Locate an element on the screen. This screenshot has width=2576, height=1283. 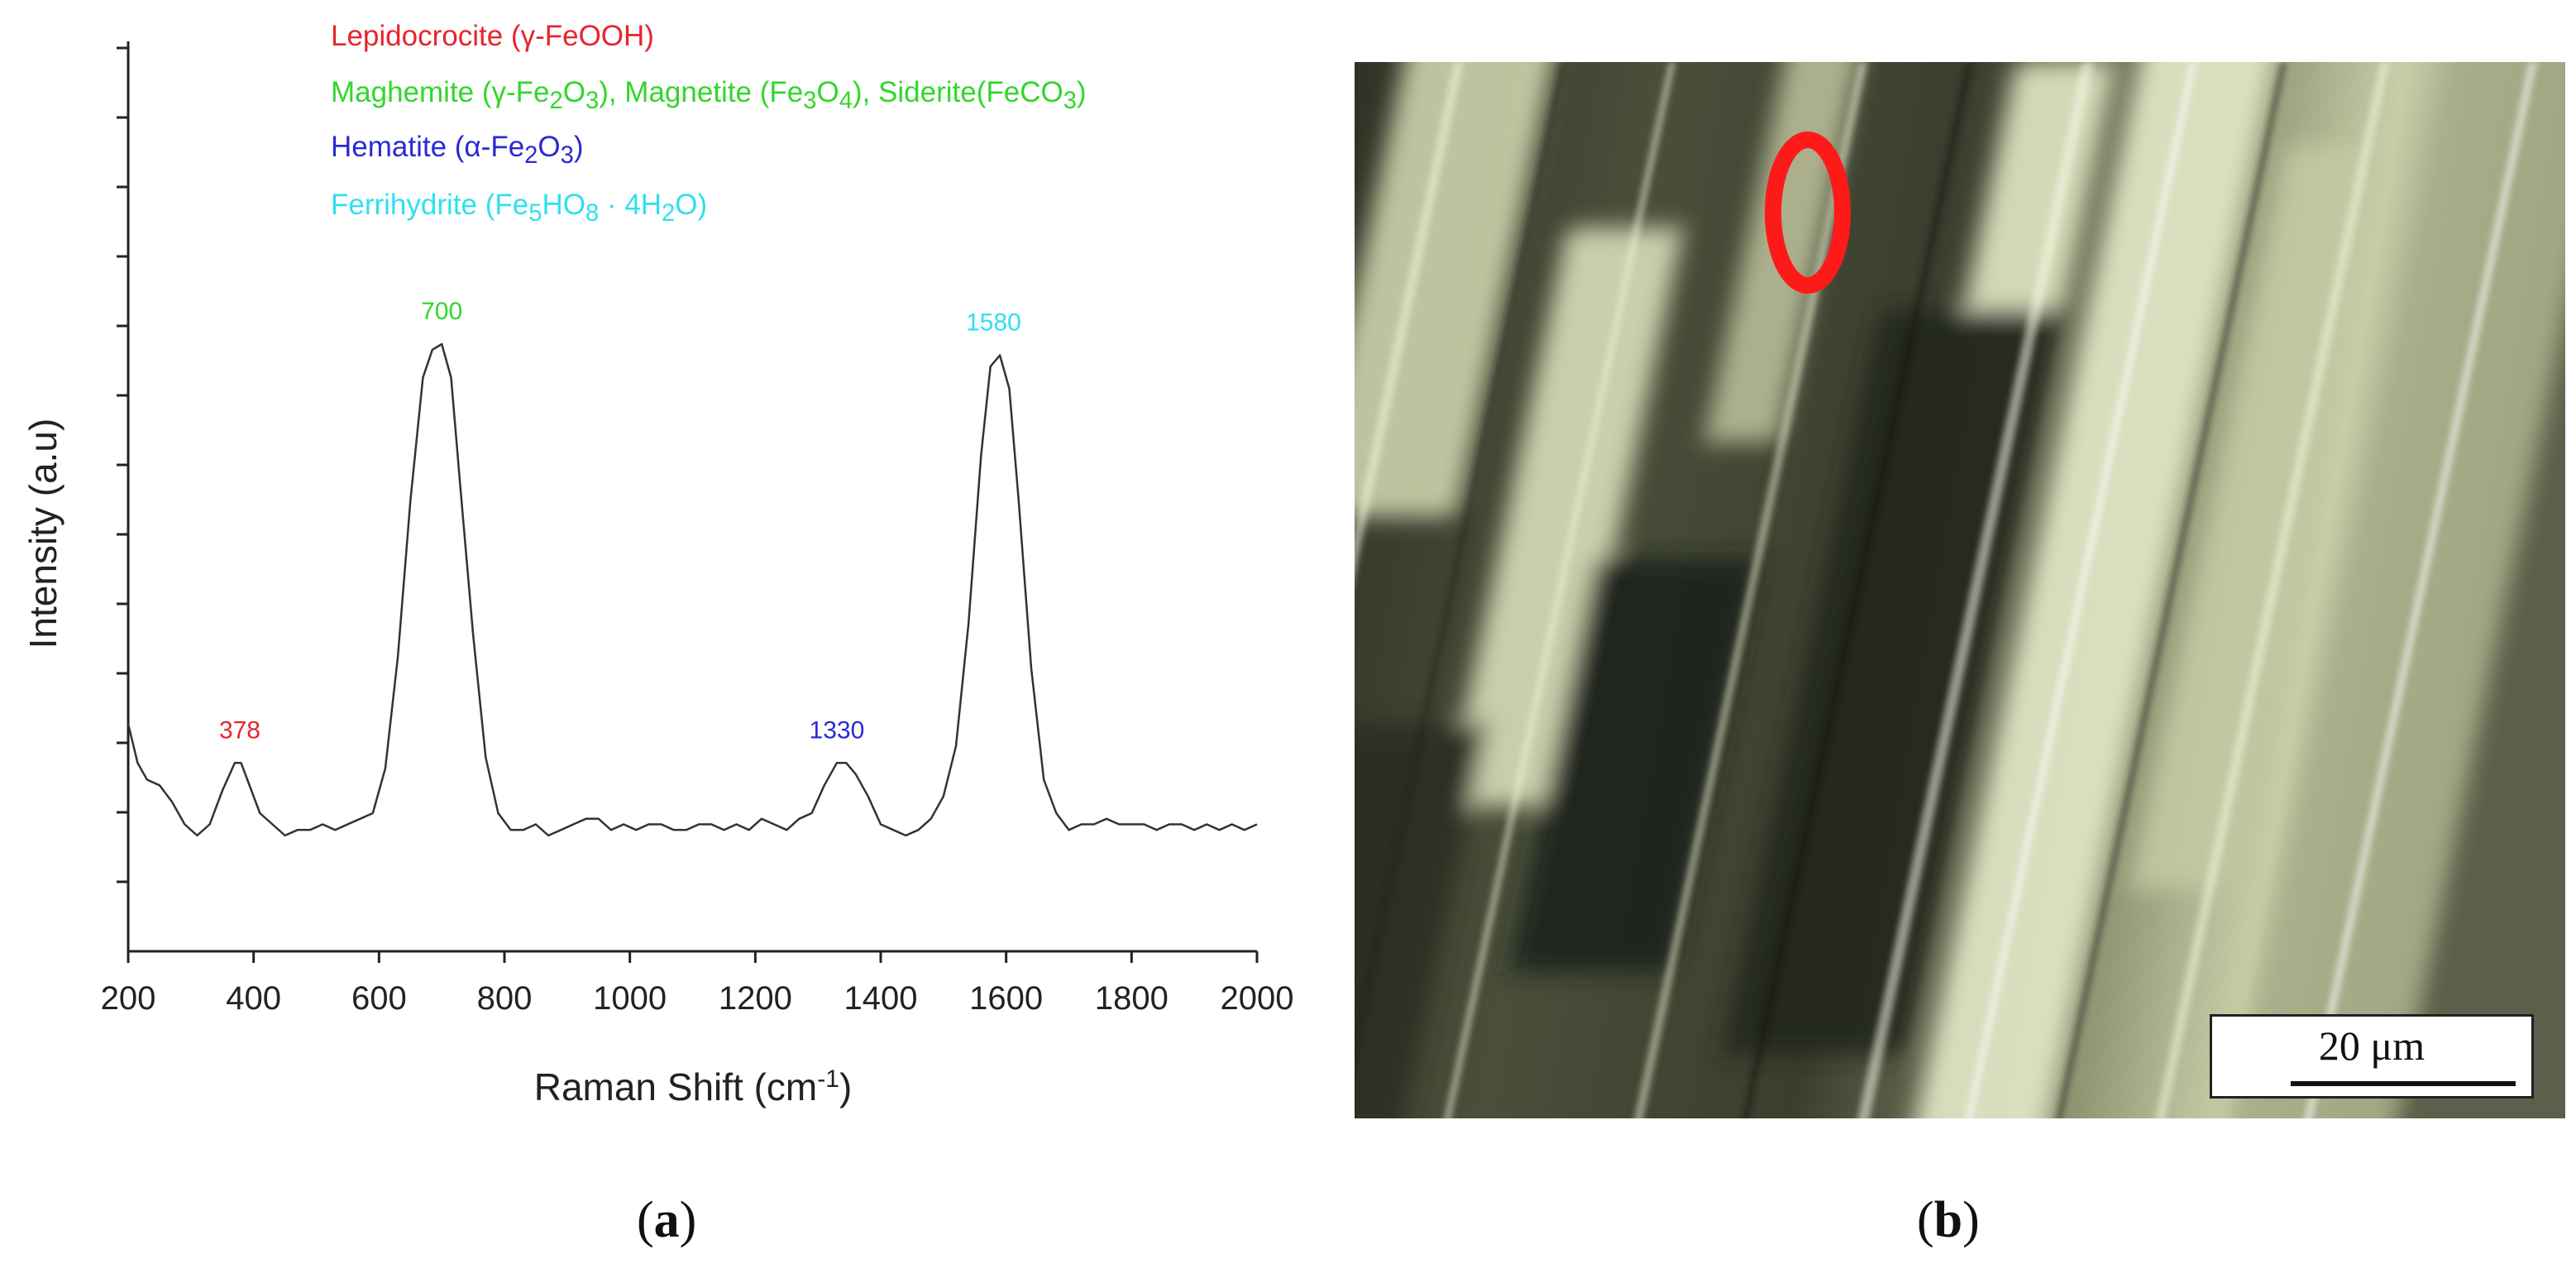
x-tick-label: 800 is located at coordinates (505, 998).